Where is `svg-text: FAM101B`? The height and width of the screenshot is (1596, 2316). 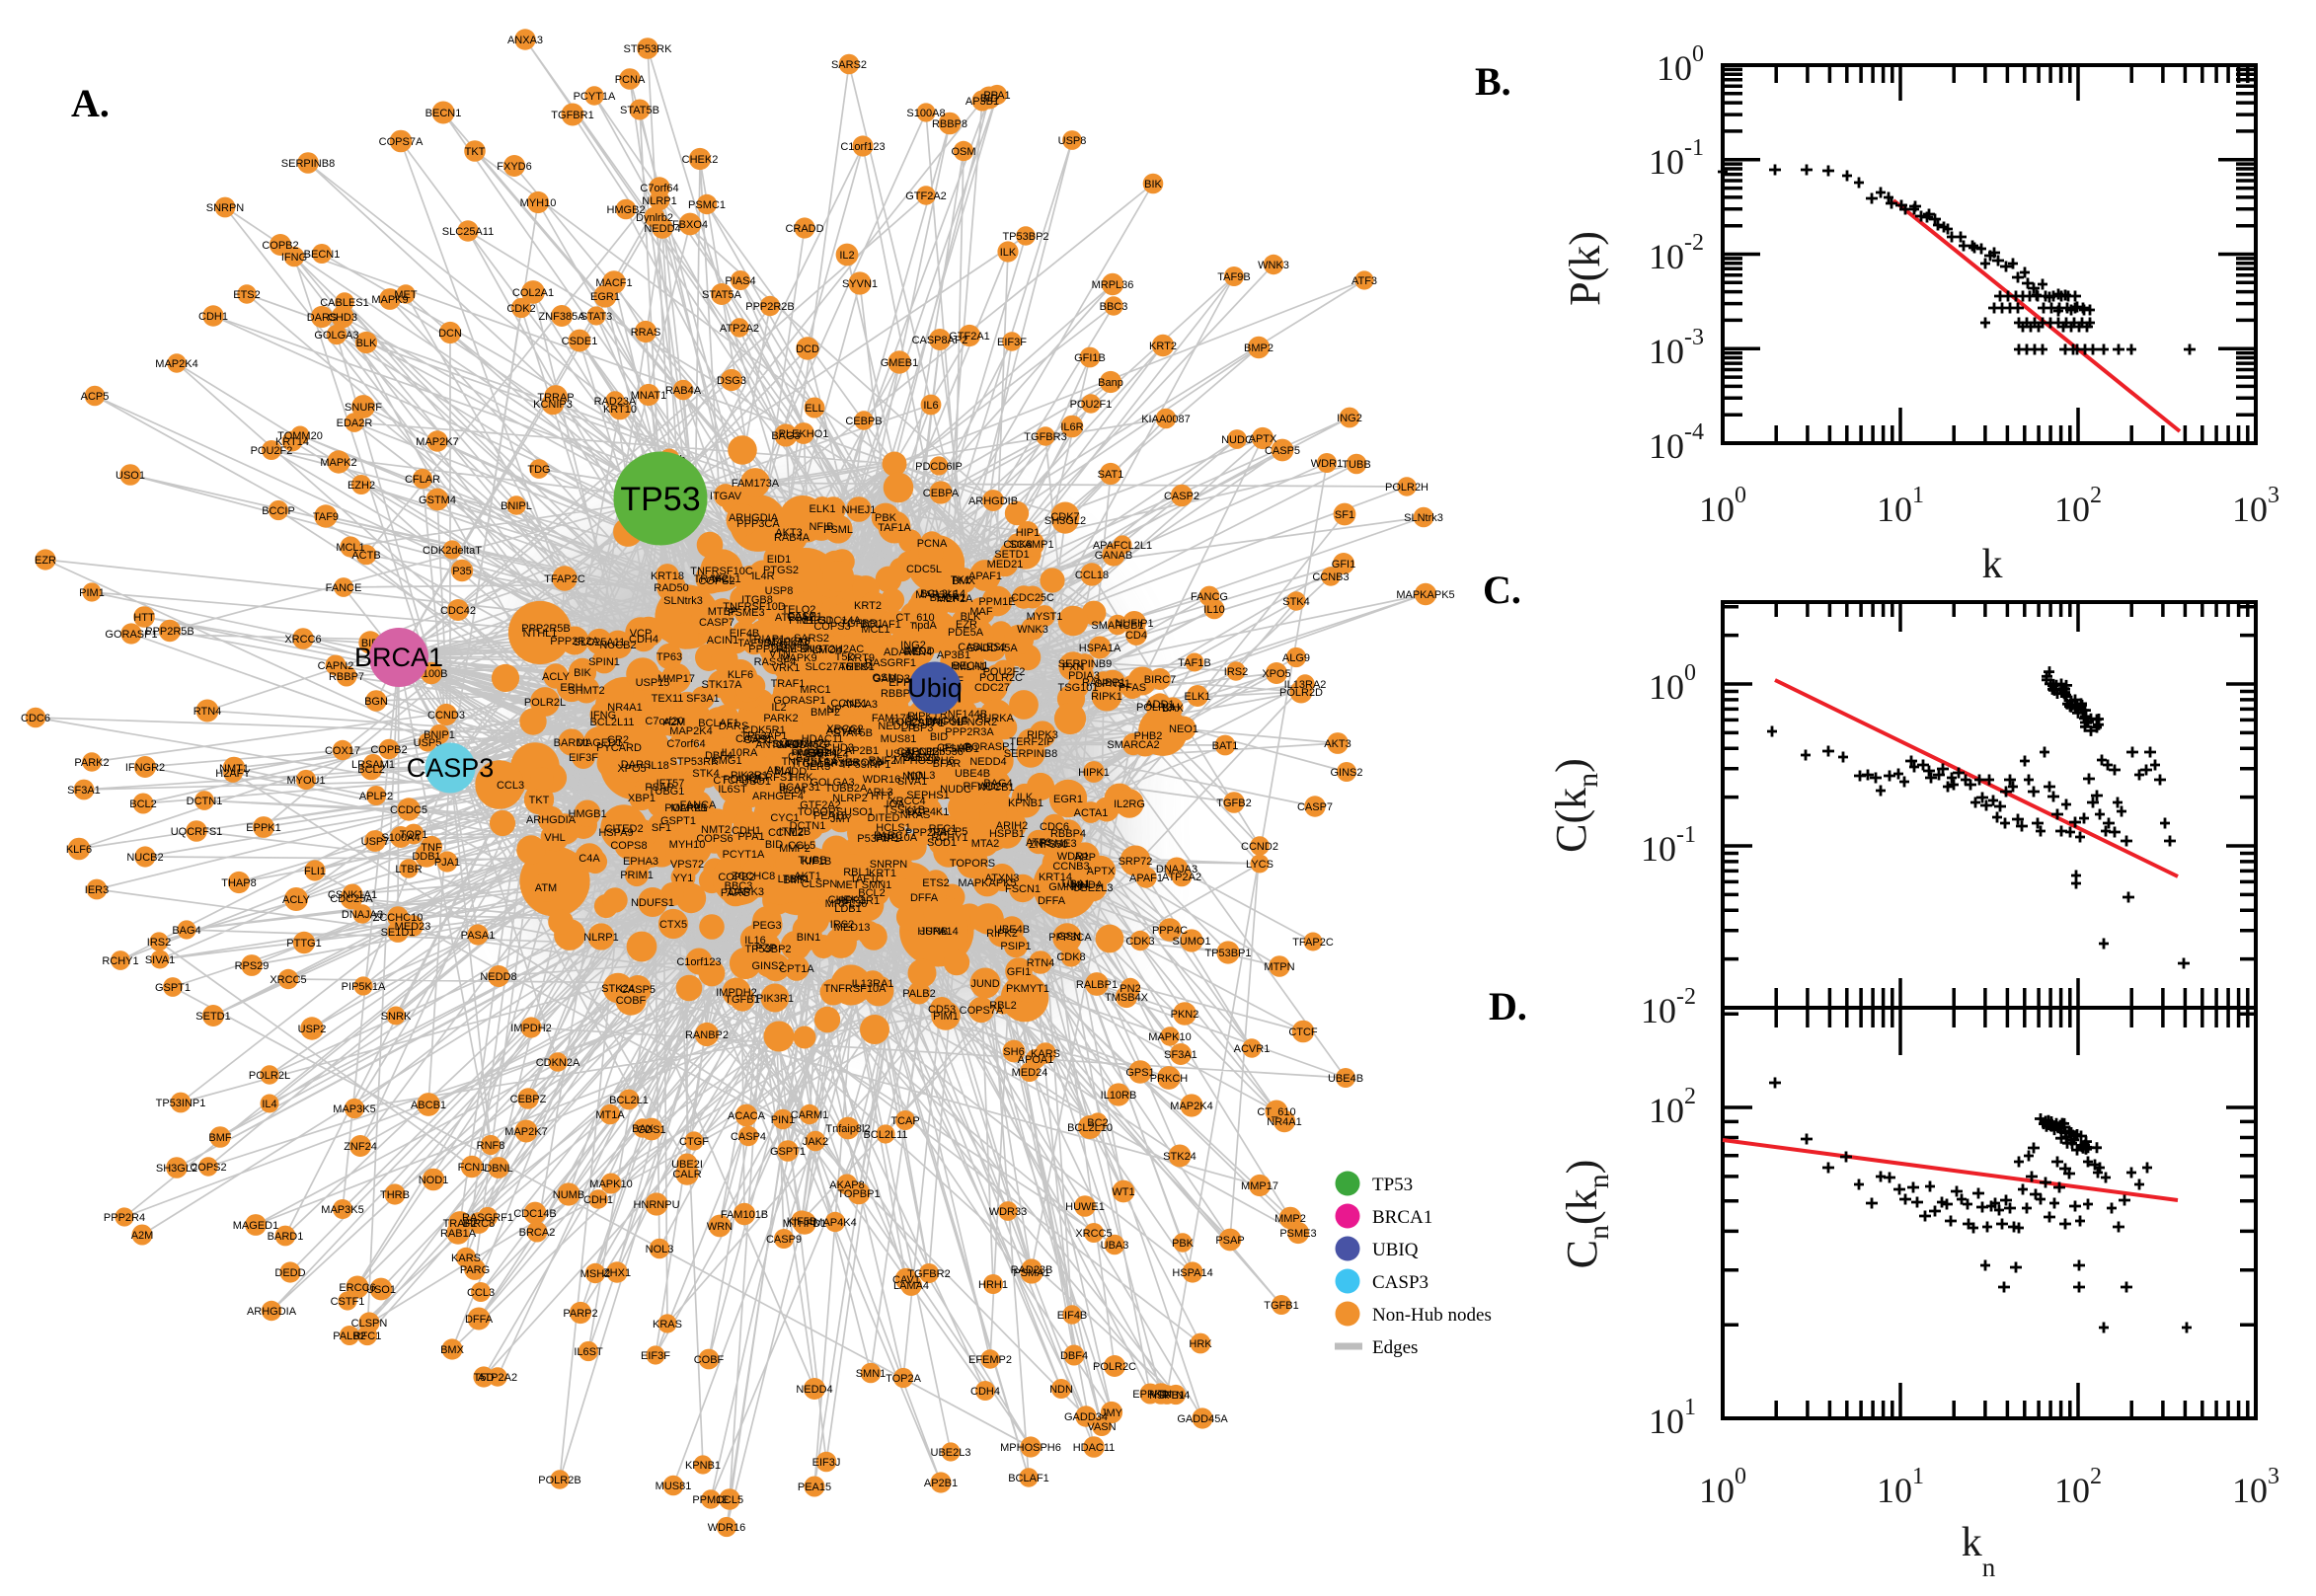 svg-text: FAM101B is located at coordinates (745, 1215).